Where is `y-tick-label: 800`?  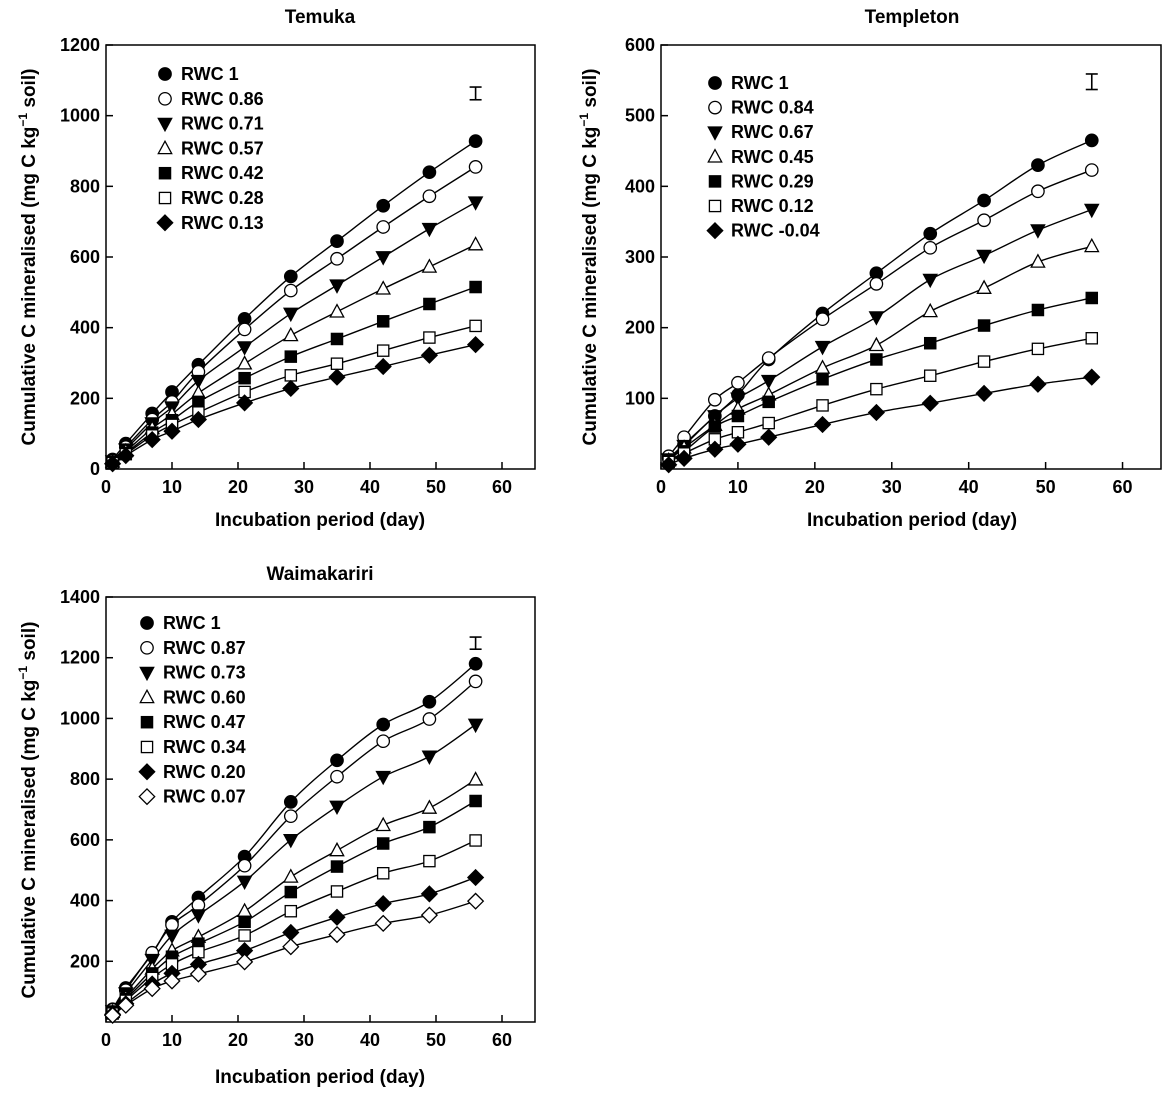 y-tick-label: 800 is located at coordinates (85, 186).